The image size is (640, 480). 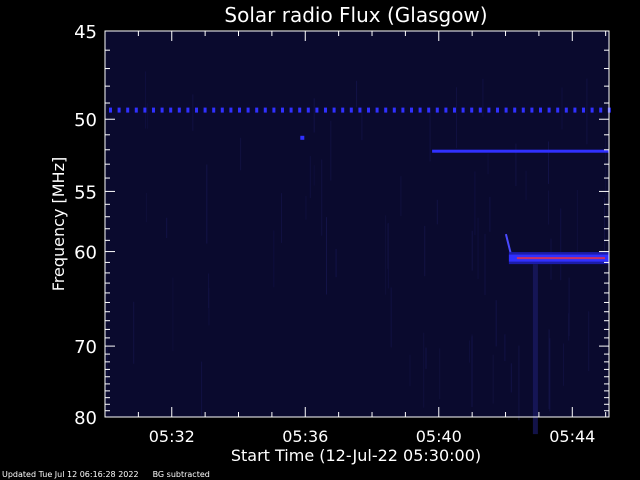 What do you see at coordinates (85, 253) in the screenshot?
I see `y-tick-label: 60` at bounding box center [85, 253].